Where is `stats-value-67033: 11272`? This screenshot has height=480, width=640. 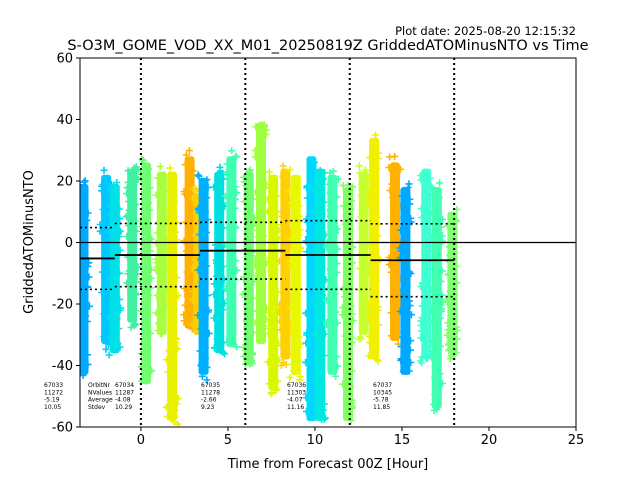
stats-value-67033: 11272 is located at coordinates (53, 392).